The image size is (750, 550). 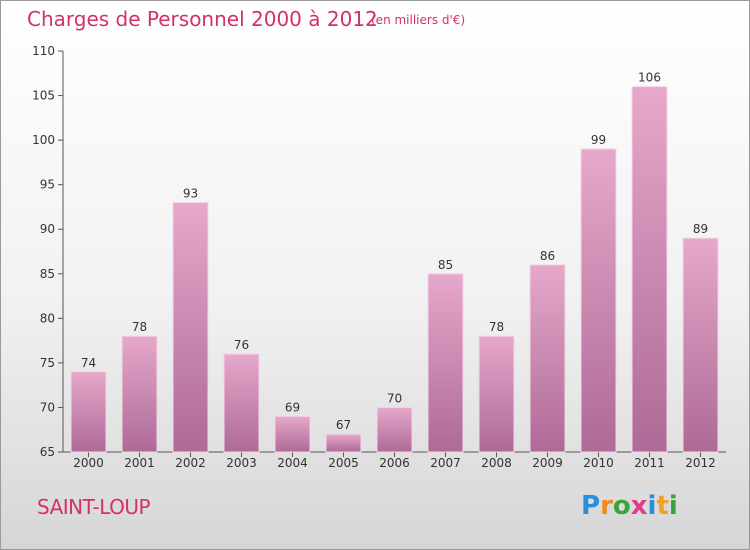 I want to click on x-tick-label: 2010, so click(x=598, y=463).